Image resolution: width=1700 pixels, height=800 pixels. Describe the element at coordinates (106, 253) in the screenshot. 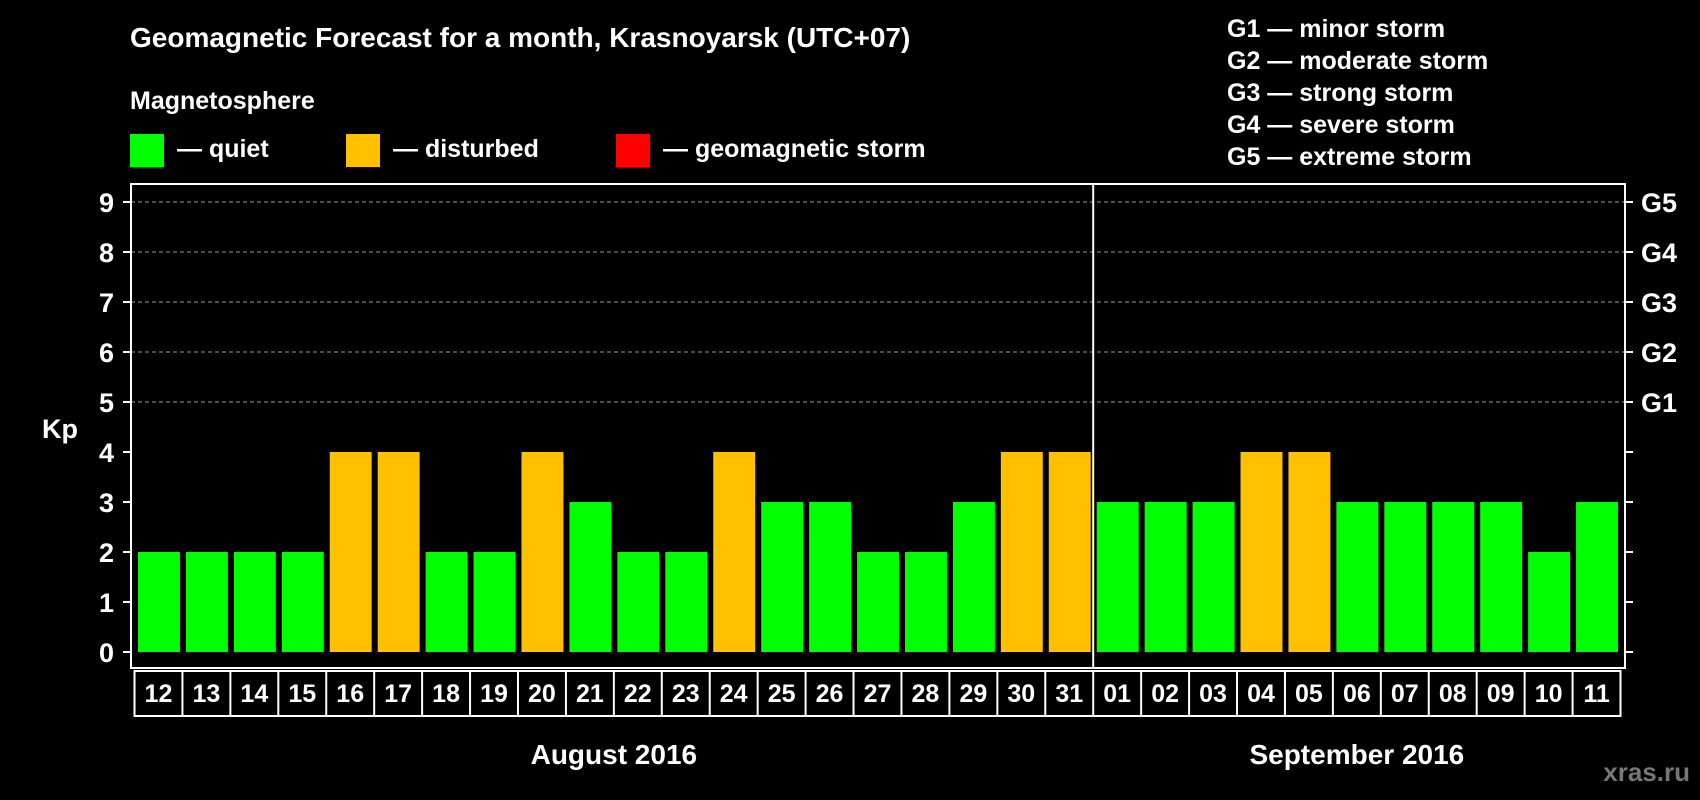

I see `y-tick-label-8: 8` at that location.